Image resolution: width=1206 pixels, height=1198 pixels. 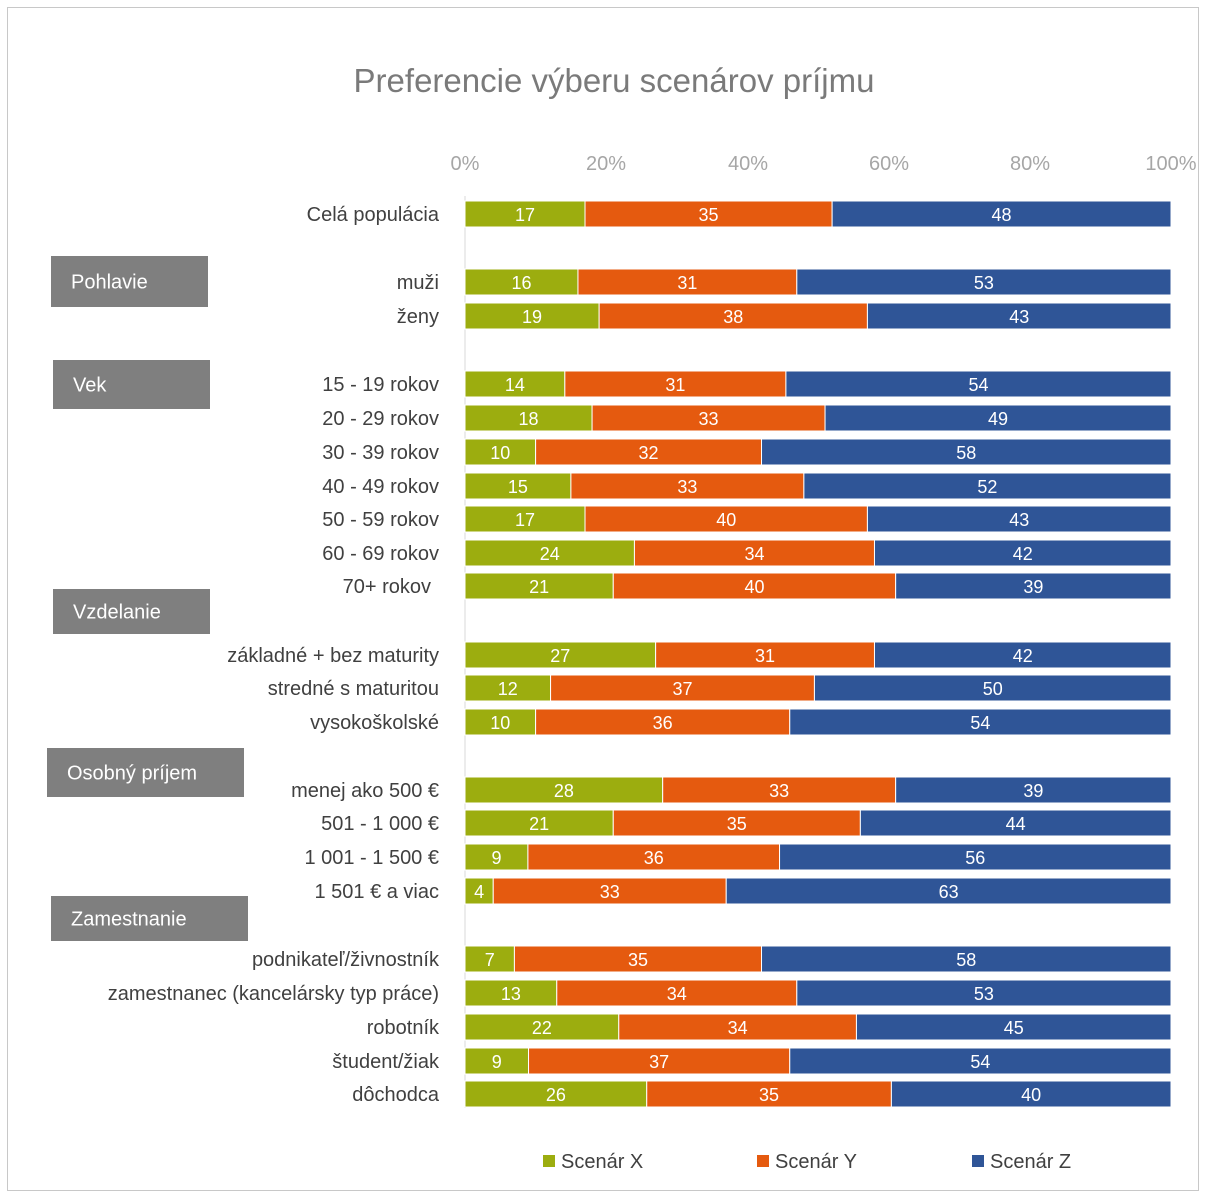 What do you see at coordinates (518, 487) in the screenshot?
I see `data-label: 15` at bounding box center [518, 487].